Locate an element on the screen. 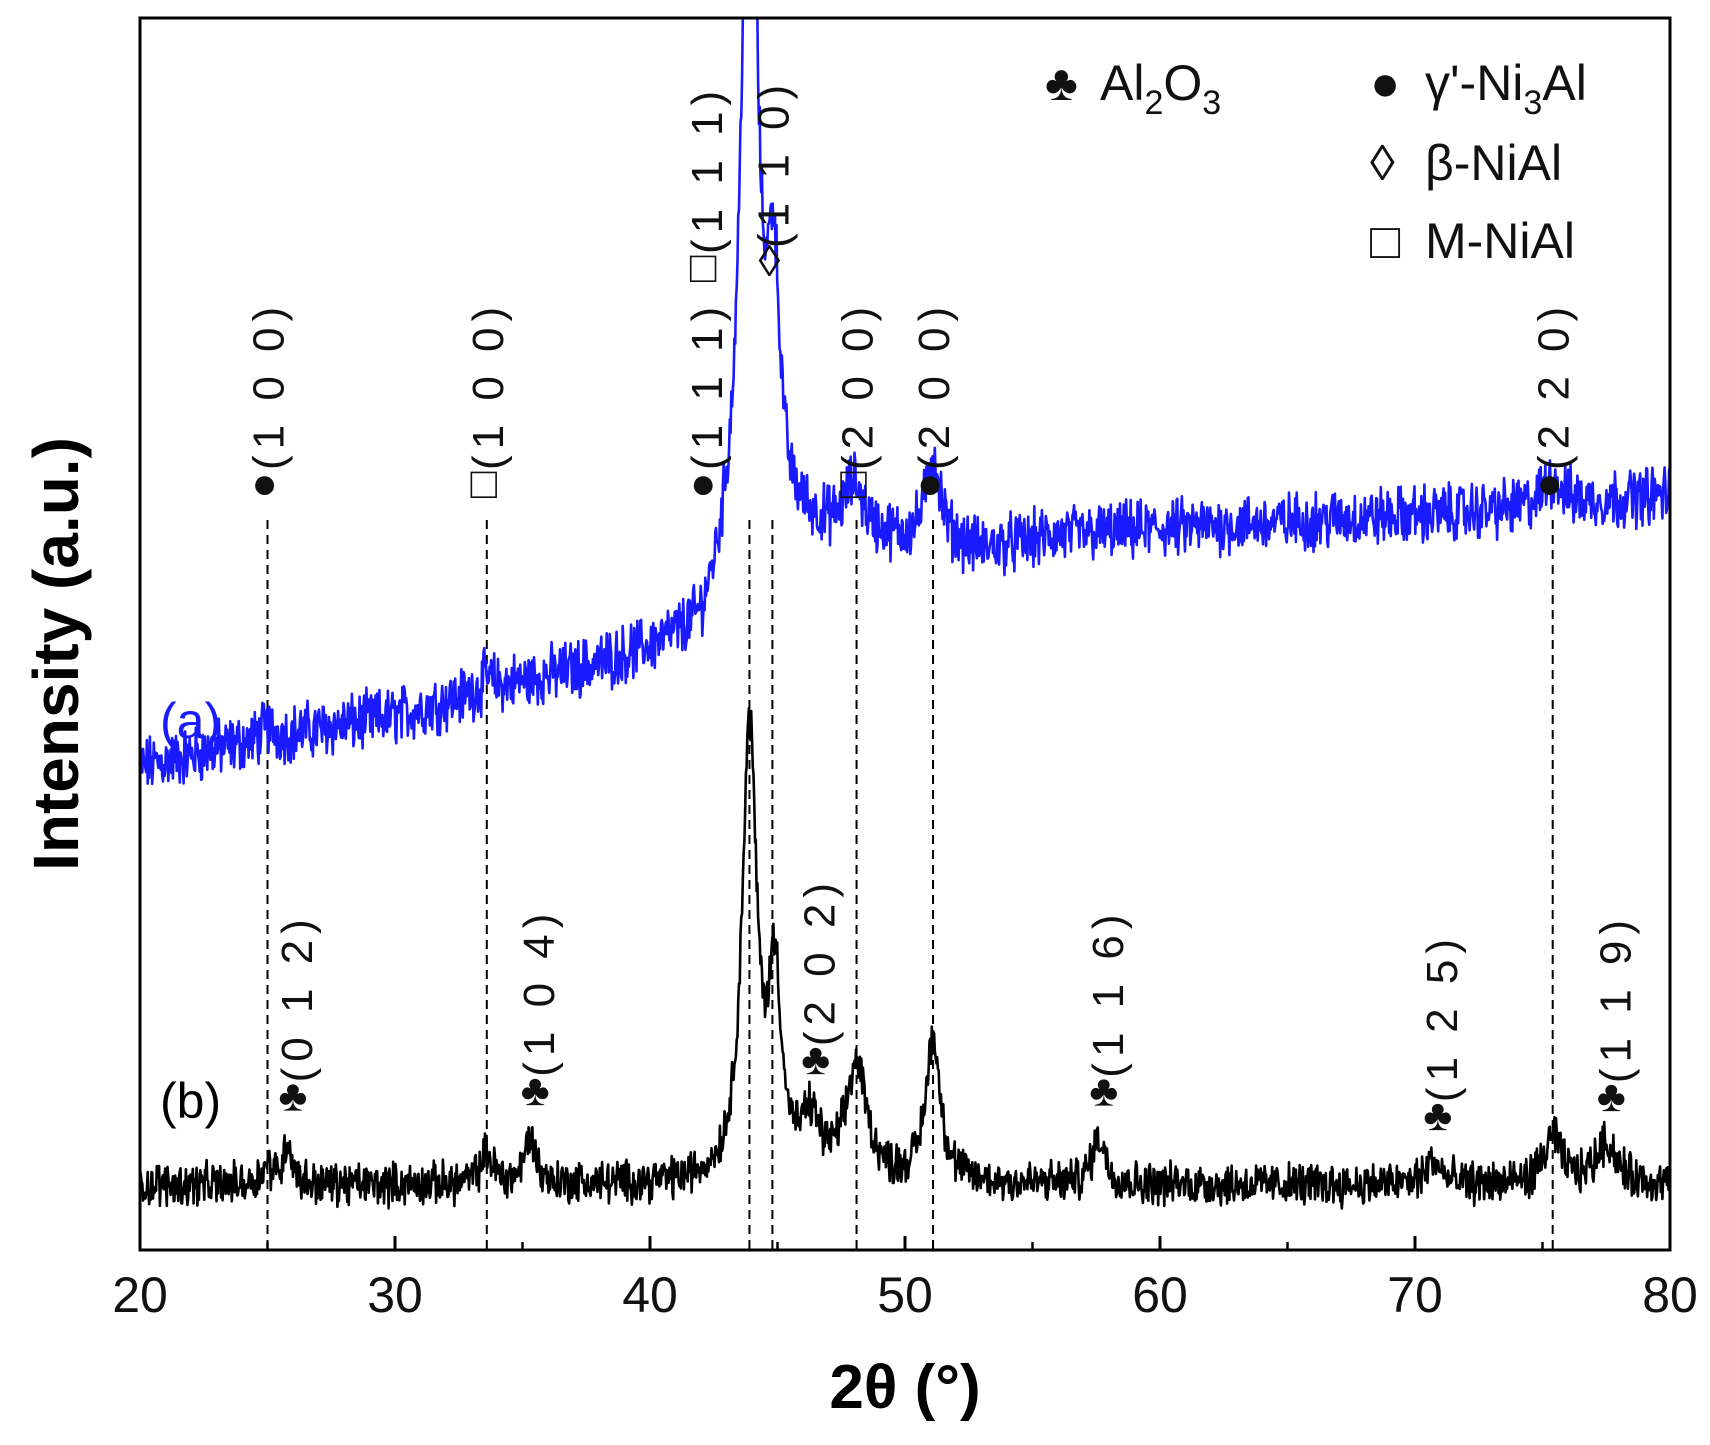 The height and width of the screenshot is (1445, 1710). peak-annotation: □(1 1 1) is located at coordinates (707, 188).